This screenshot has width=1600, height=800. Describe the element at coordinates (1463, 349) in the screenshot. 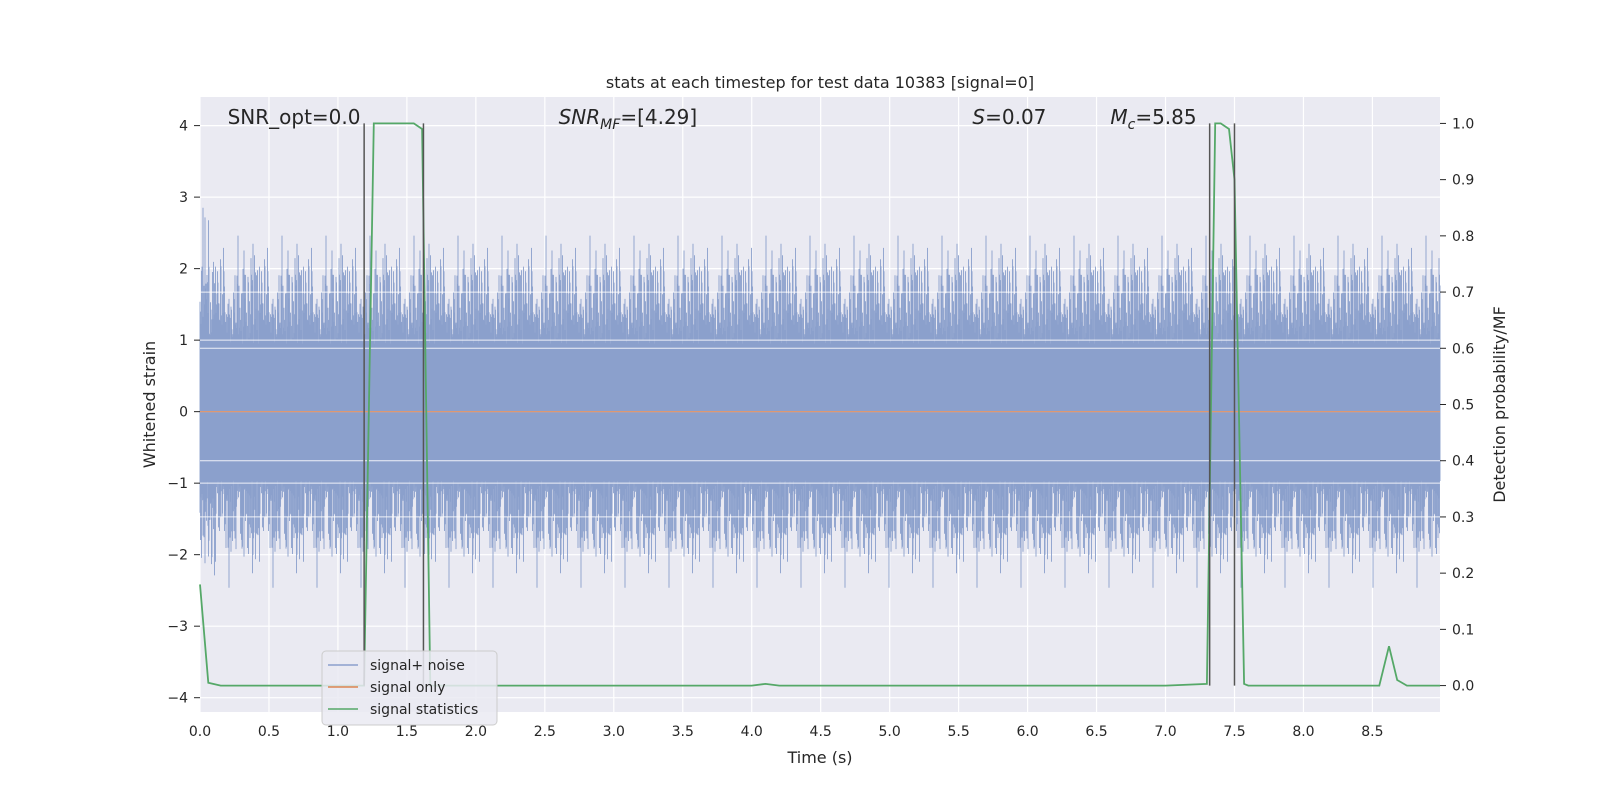

I see `y2-tick-label: 0.6` at that location.